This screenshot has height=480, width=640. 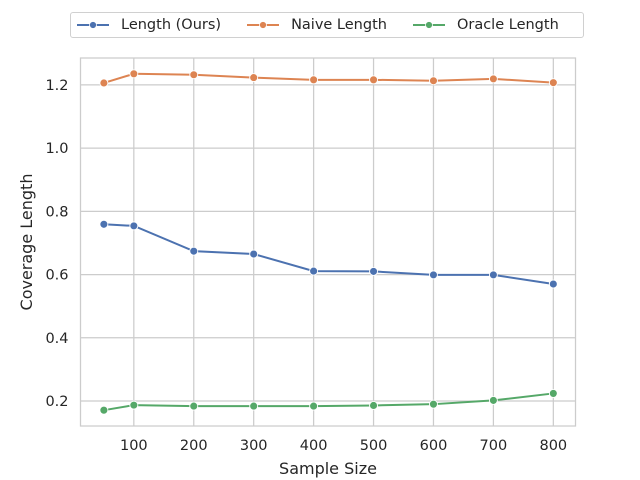 What do you see at coordinates (494, 446) in the screenshot?
I see `x-tick-label: 700` at bounding box center [494, 446].